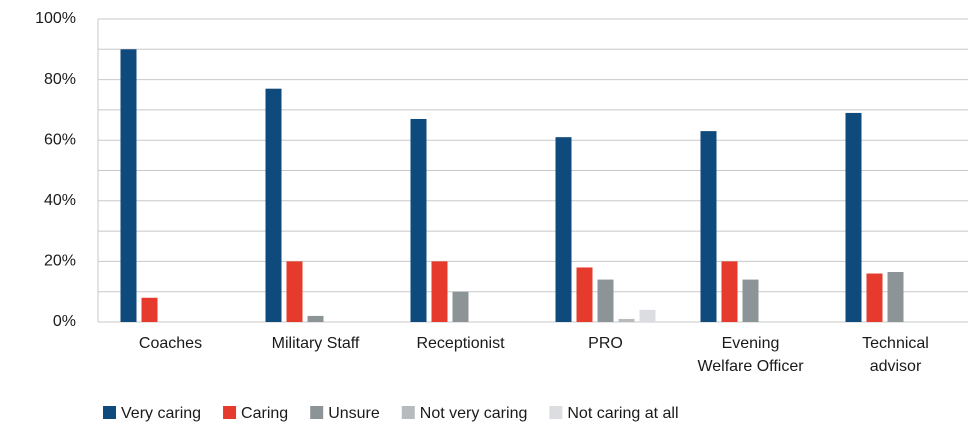  I want to click on y-tick-label: 40%, so click(60, 200).